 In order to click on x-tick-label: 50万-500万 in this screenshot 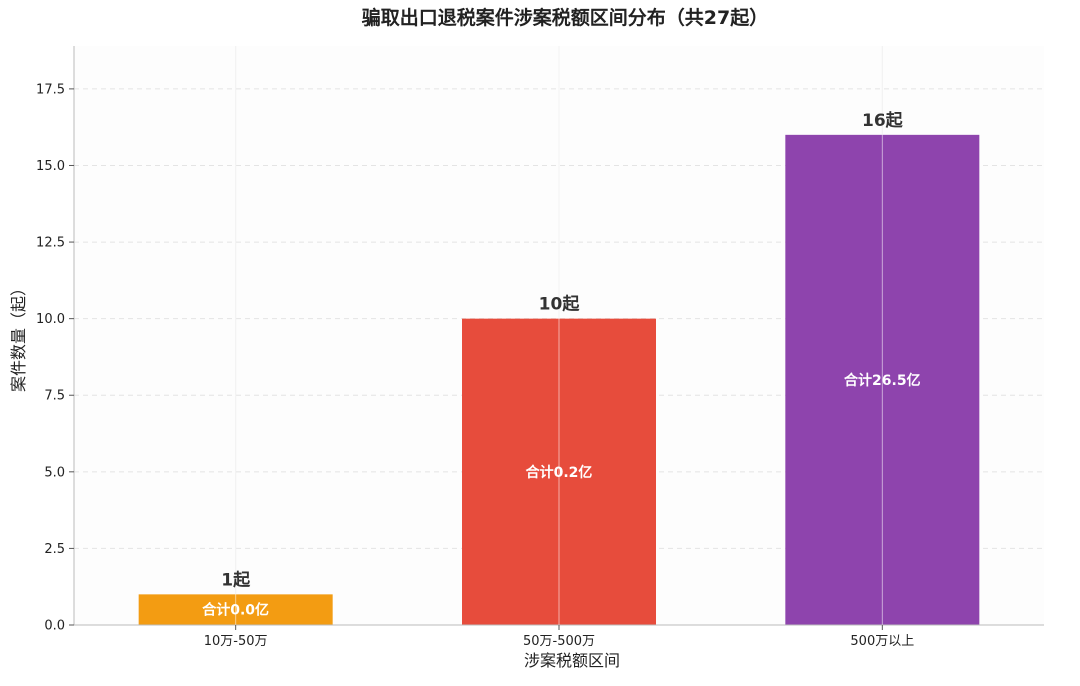, I will do `click(559, 641)`.